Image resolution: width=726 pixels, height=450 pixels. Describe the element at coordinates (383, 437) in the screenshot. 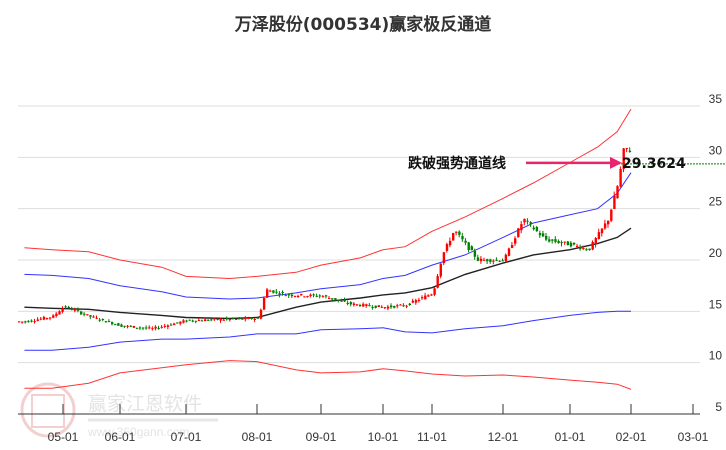

I see `x-tick-label: 10-01` at that location.